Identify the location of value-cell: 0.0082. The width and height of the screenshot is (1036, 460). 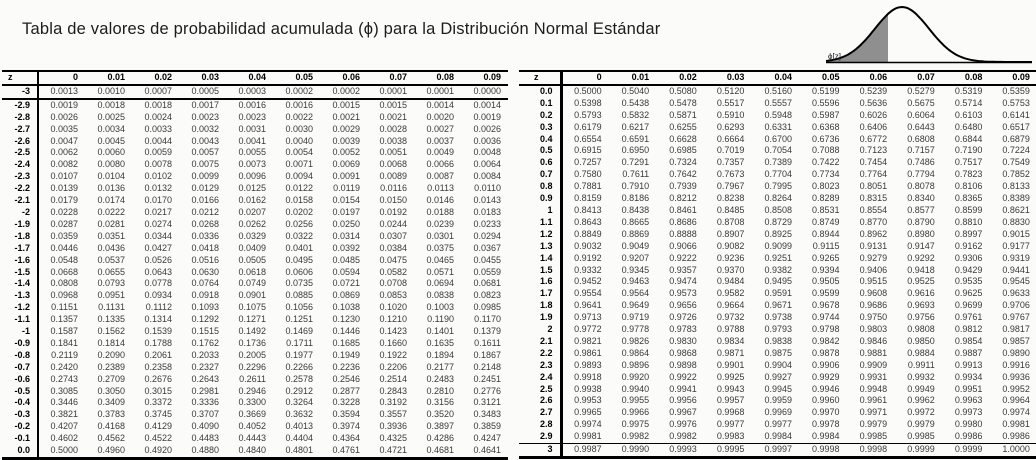
(64, 164).